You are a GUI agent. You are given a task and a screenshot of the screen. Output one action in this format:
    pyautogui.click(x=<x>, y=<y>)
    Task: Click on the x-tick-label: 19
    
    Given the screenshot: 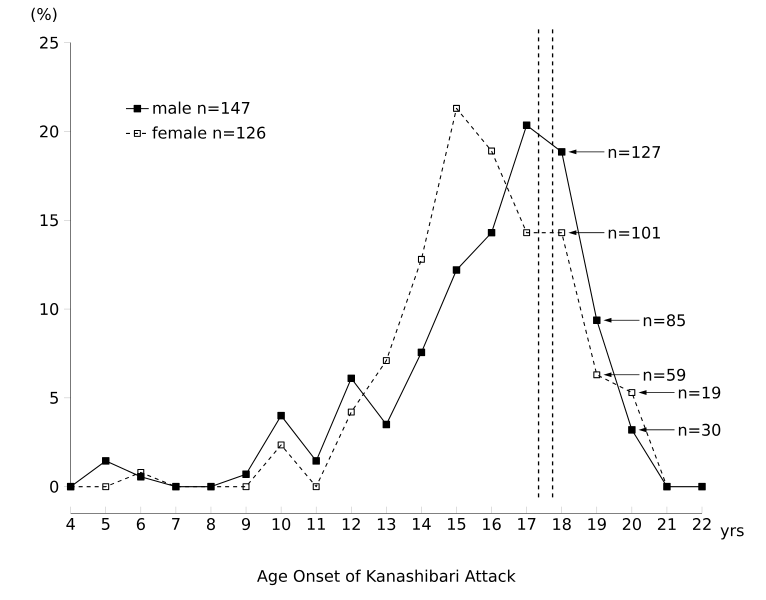 What is the action you would take?
    pyautogui.click(x=597, y=524)
    